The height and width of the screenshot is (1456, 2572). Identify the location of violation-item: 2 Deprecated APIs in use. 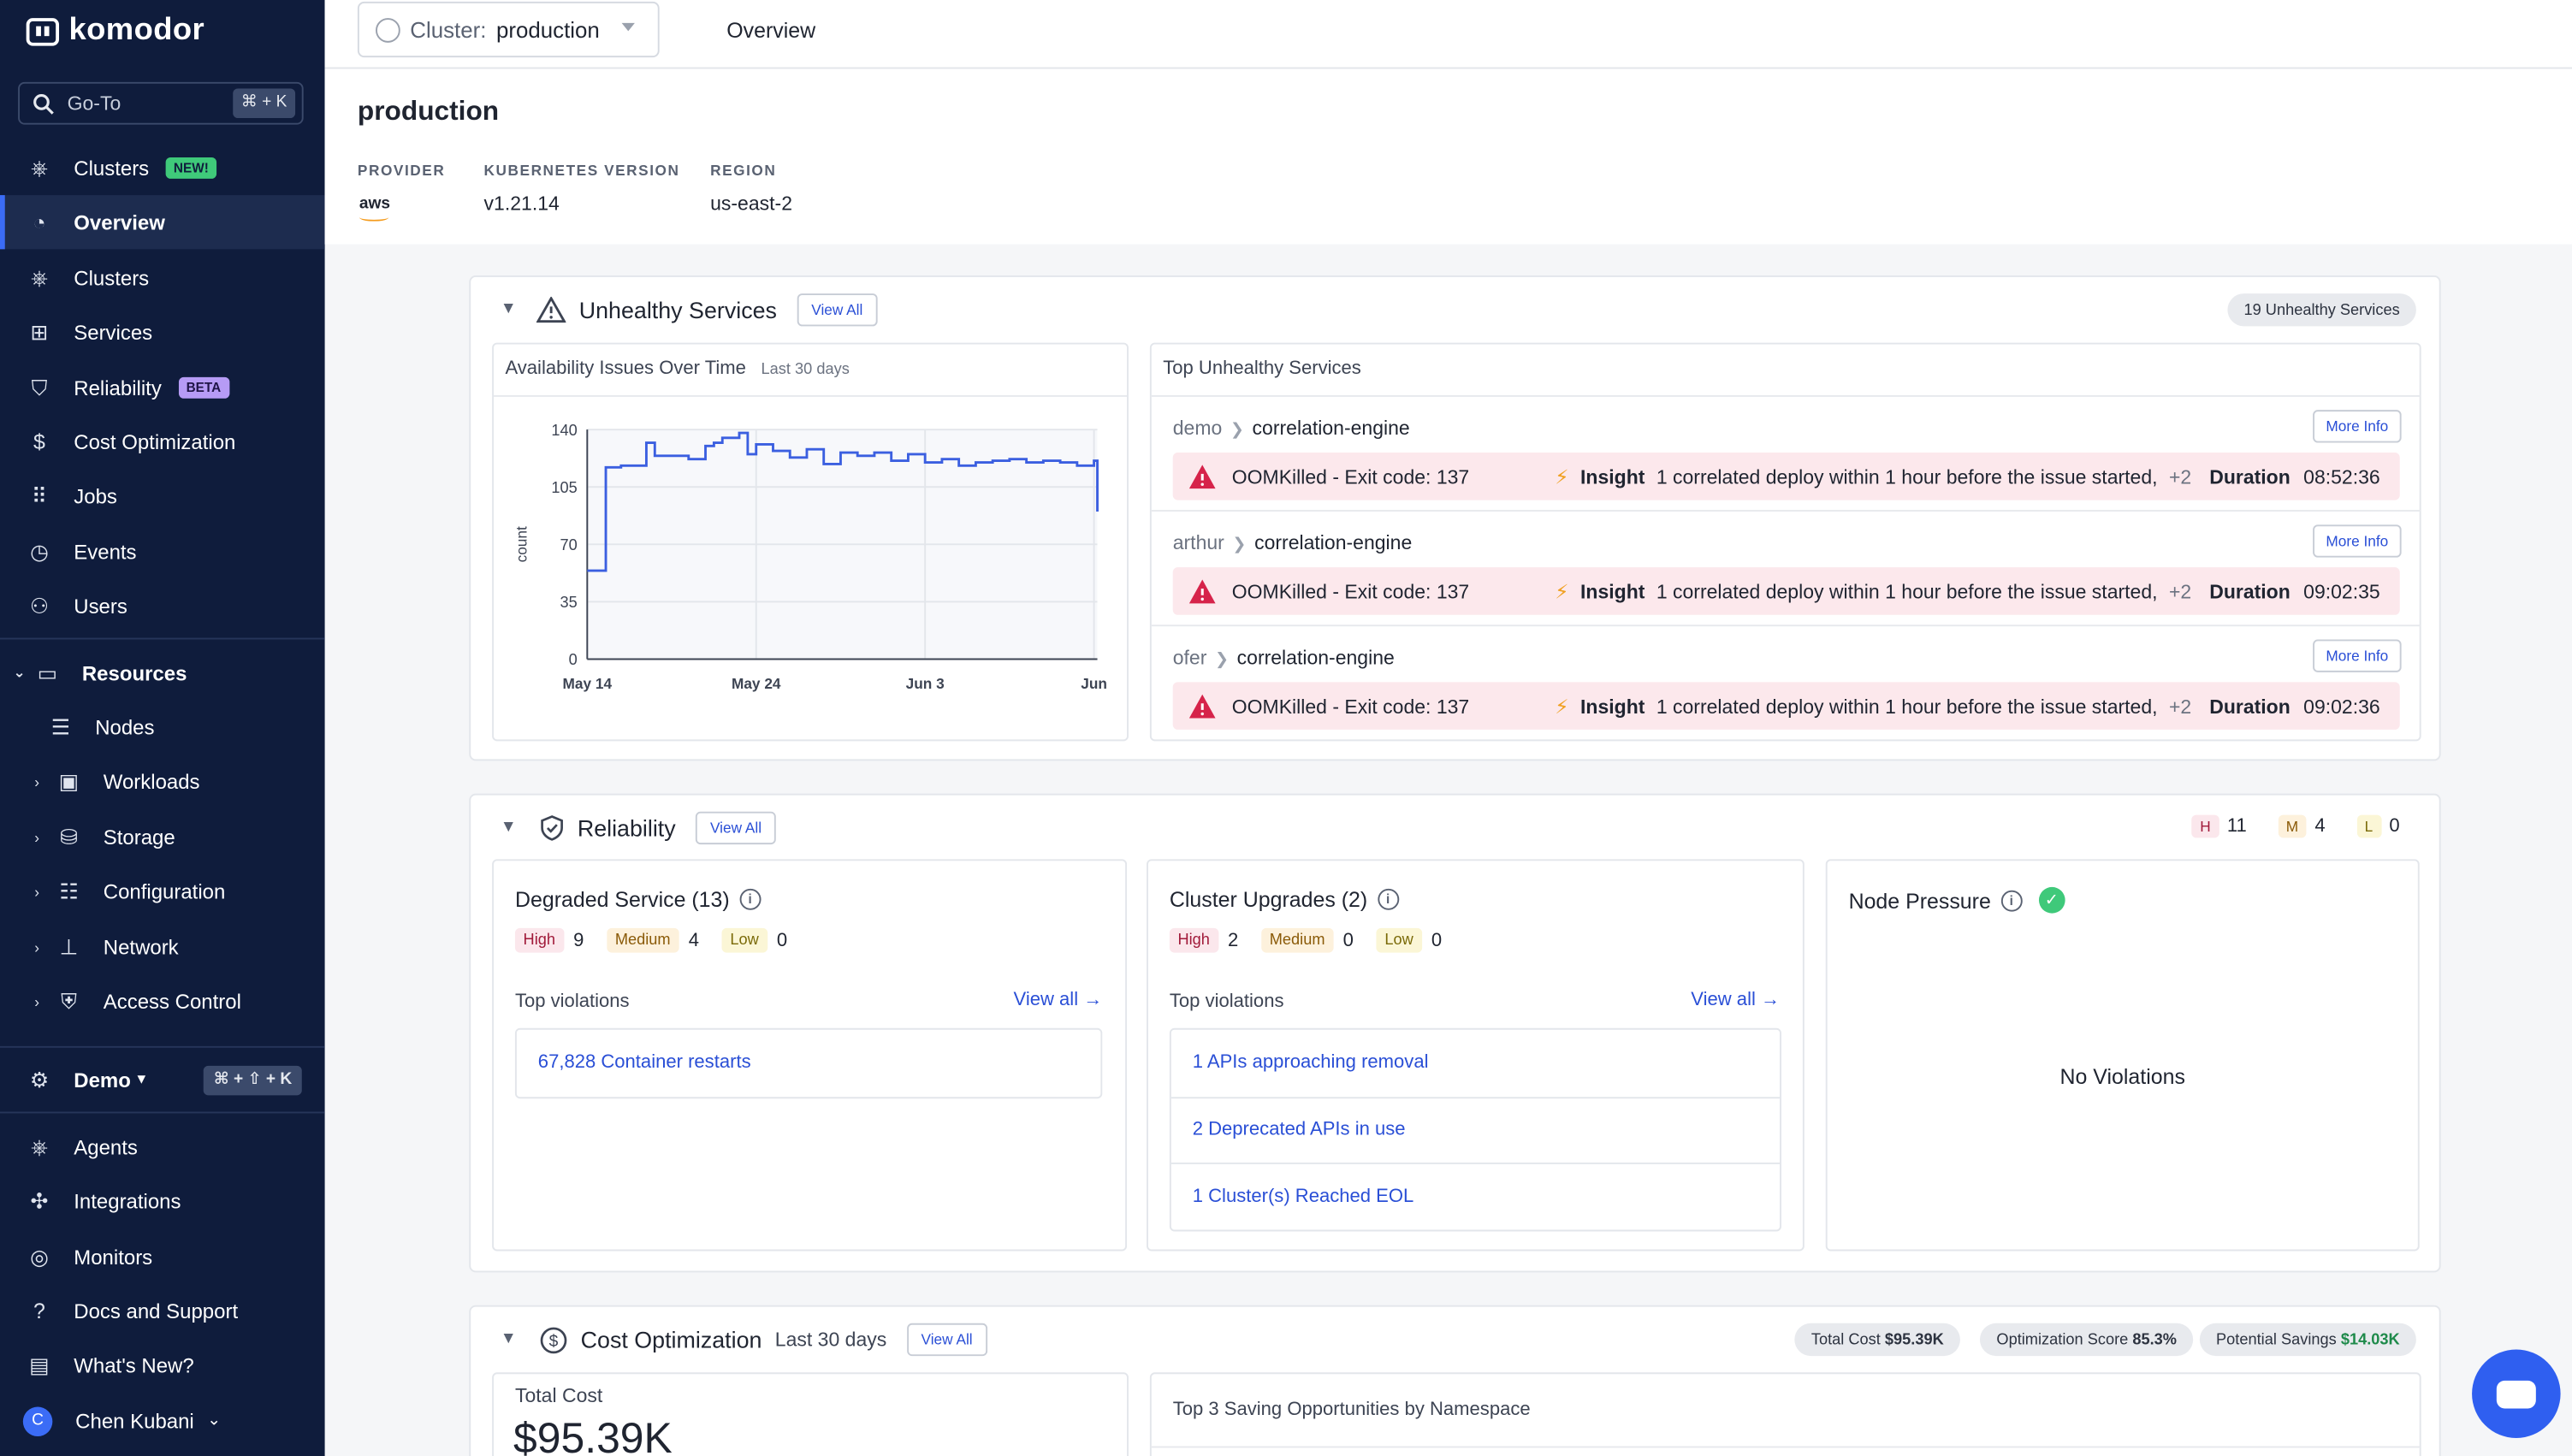
(1475, 1129).